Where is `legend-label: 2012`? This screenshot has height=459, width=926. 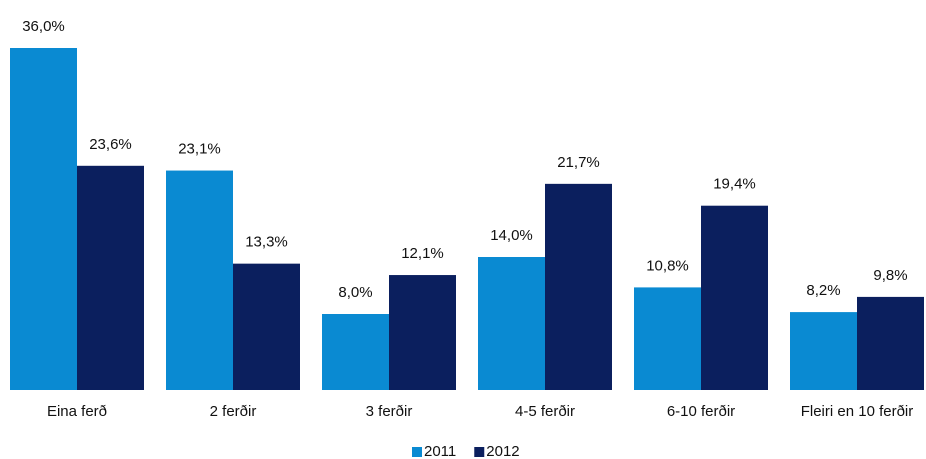
legend-label: 2012 is located at coordinates (502, 451).